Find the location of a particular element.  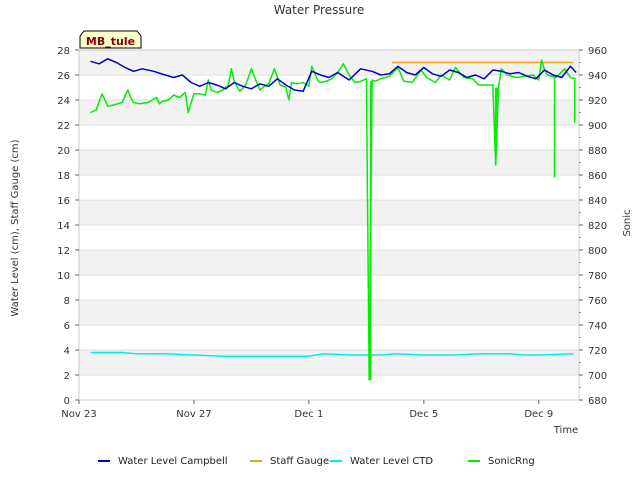

y-tick-label: 0 is located at coordinates (67, 401).